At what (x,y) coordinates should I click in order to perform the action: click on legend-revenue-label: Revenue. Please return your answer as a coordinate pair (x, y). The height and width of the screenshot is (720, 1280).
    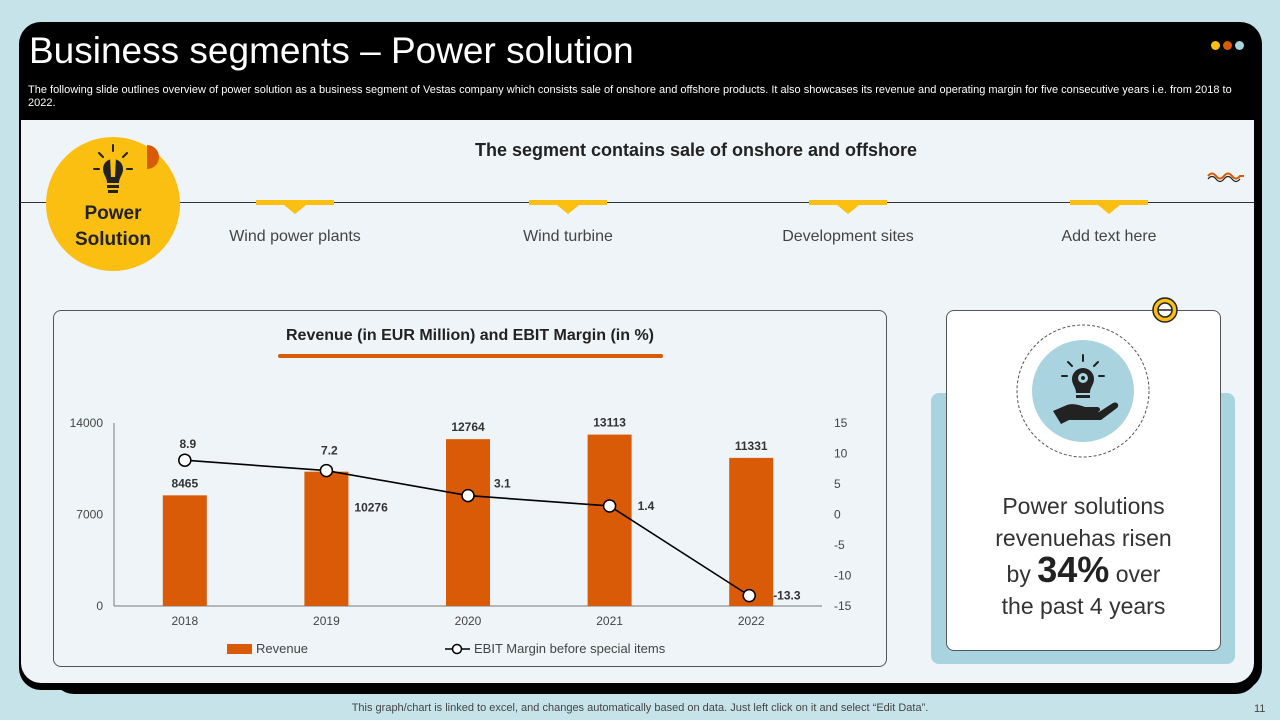
    Looking at the image, I should click on (282, 648).